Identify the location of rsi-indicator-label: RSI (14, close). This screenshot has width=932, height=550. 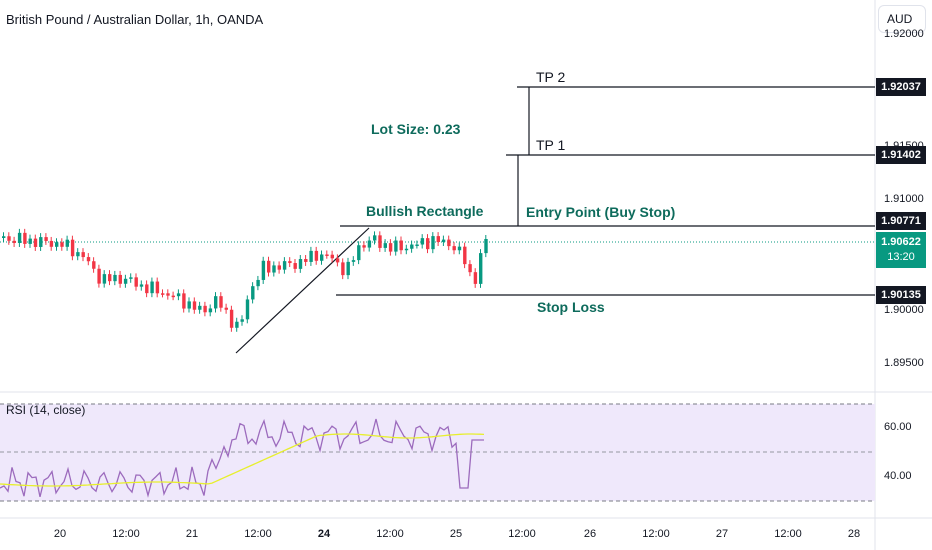
(46, 410).